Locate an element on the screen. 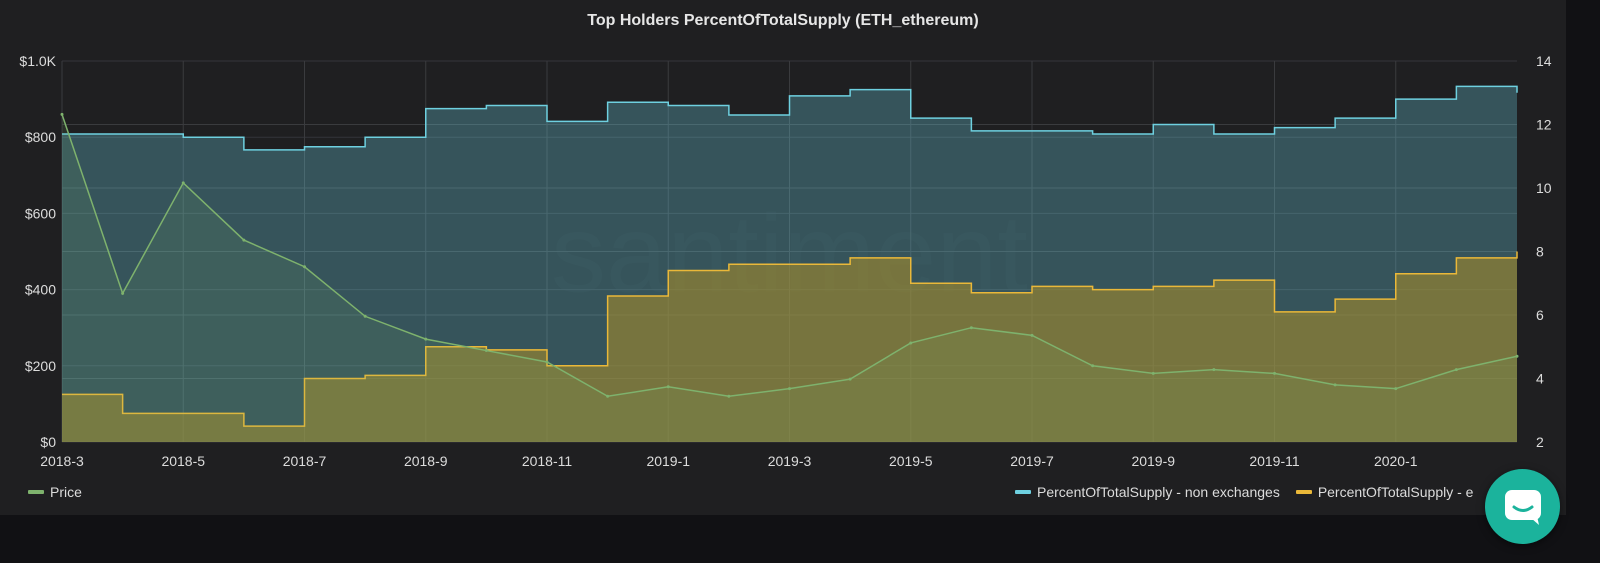 The height and width of the screenshot is (563, 1600). x-tick-label: 2019-9 is located at coordinates (1153, 461).